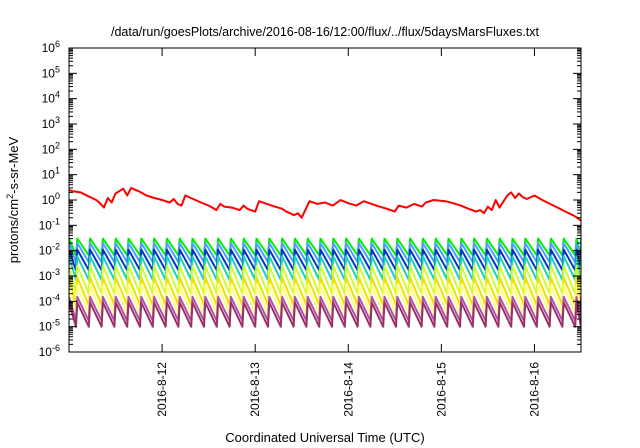 Image resolution: width=640 pixels, height=448 pixels. I want to click on y-tick-label-exp: 4, so click(57, 95).